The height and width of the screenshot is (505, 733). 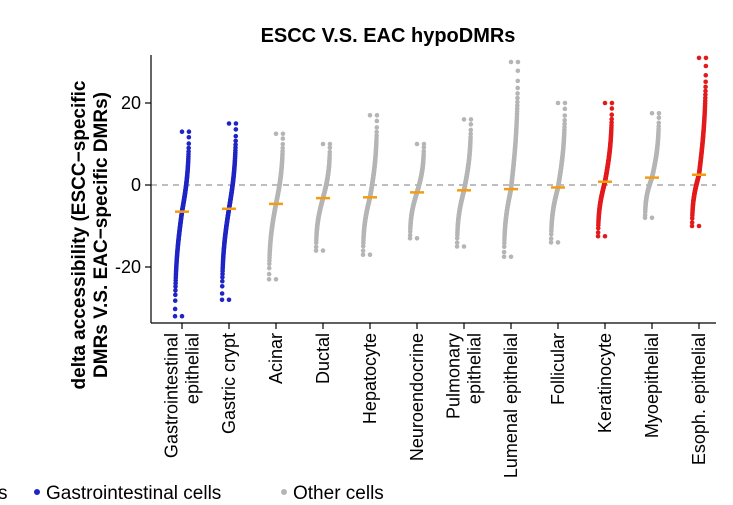 What do you see at coordinates (558, 369) in the screenshot?
I see `x-tick-label: Follicular` at bounding box center [558, 369].